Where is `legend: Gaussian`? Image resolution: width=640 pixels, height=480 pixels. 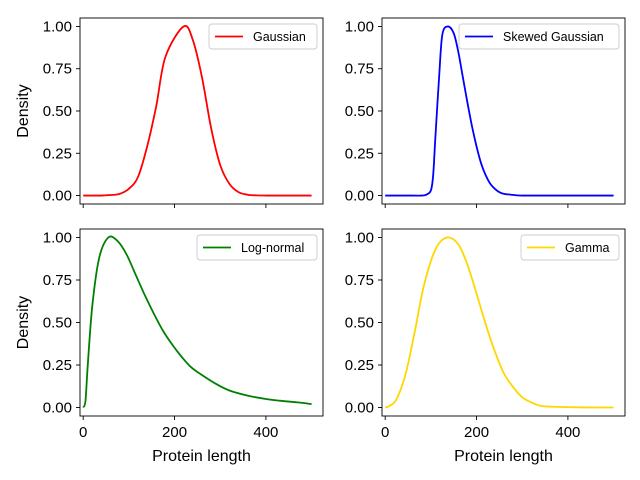 legend: Gaussian is located at coordinates (263, 36).